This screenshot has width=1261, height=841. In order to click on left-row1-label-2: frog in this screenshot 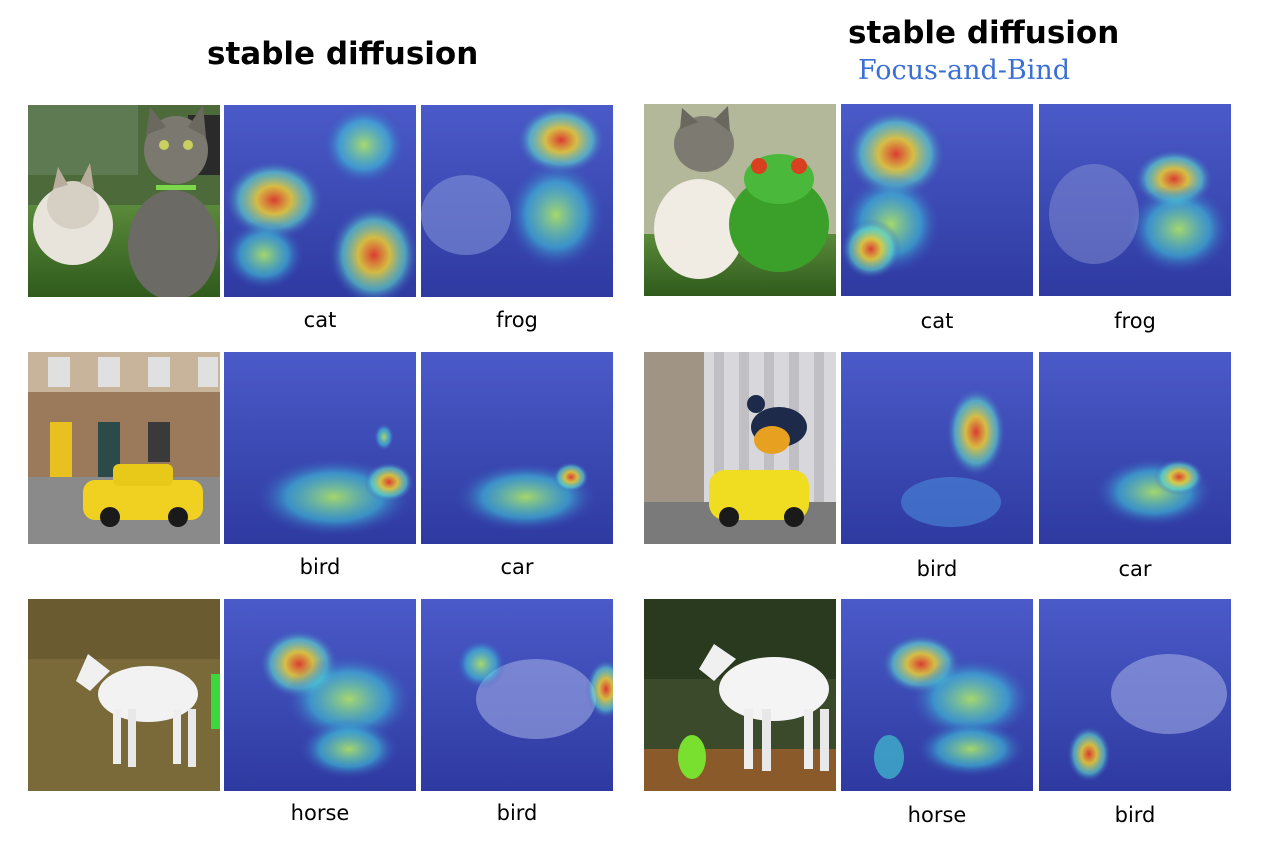, I will do `click(517, 320)`.